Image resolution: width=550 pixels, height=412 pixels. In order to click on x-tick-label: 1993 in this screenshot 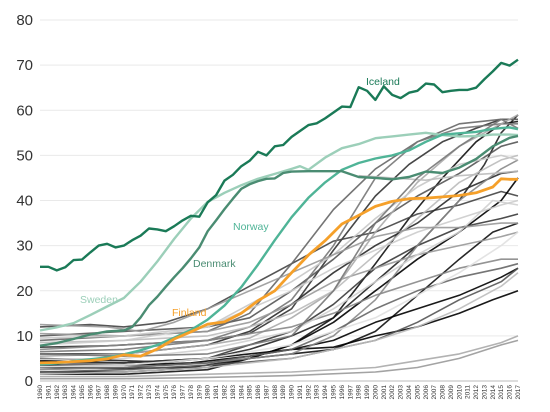, I will do `click(317, 392)`.